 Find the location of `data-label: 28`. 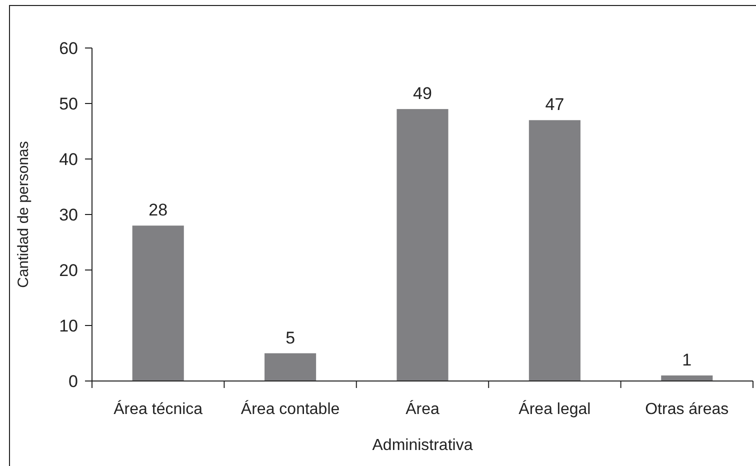

data-label: 28 is located at coordinates (158, 210).